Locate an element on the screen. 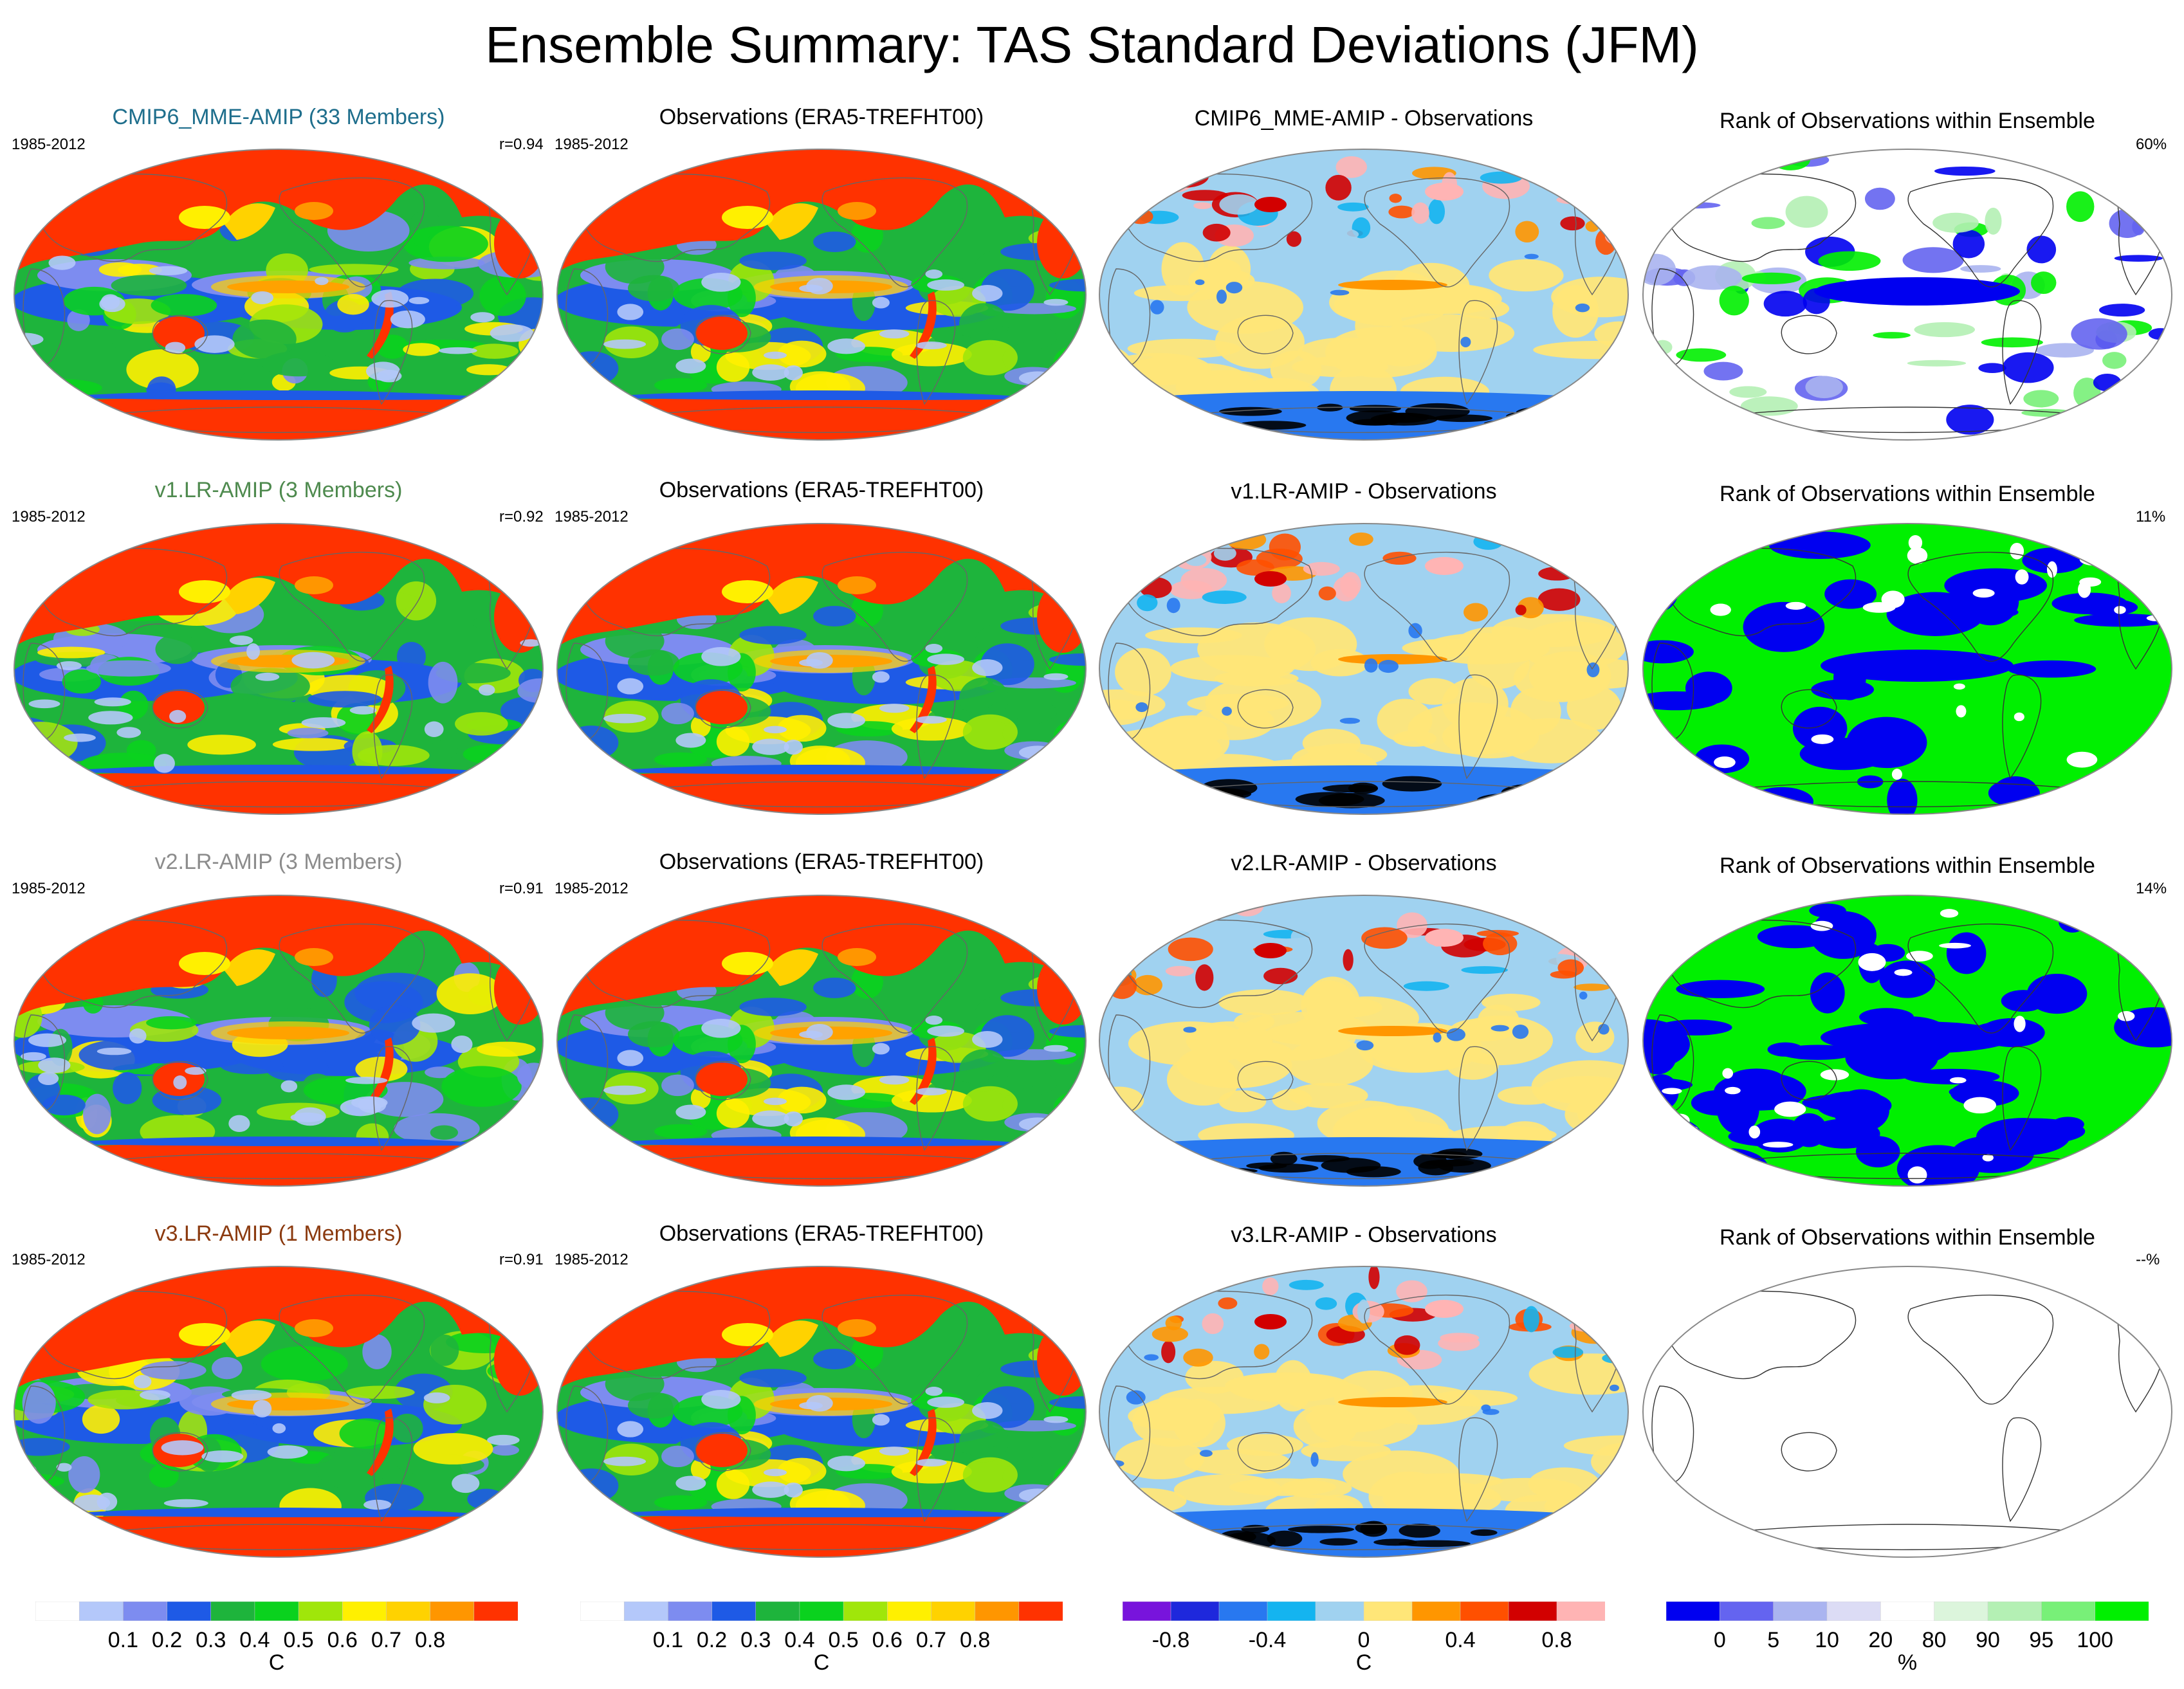  diff-panel-title: CMIP6_MME-AMIP - Observations is located at coordinates (1364, 119).